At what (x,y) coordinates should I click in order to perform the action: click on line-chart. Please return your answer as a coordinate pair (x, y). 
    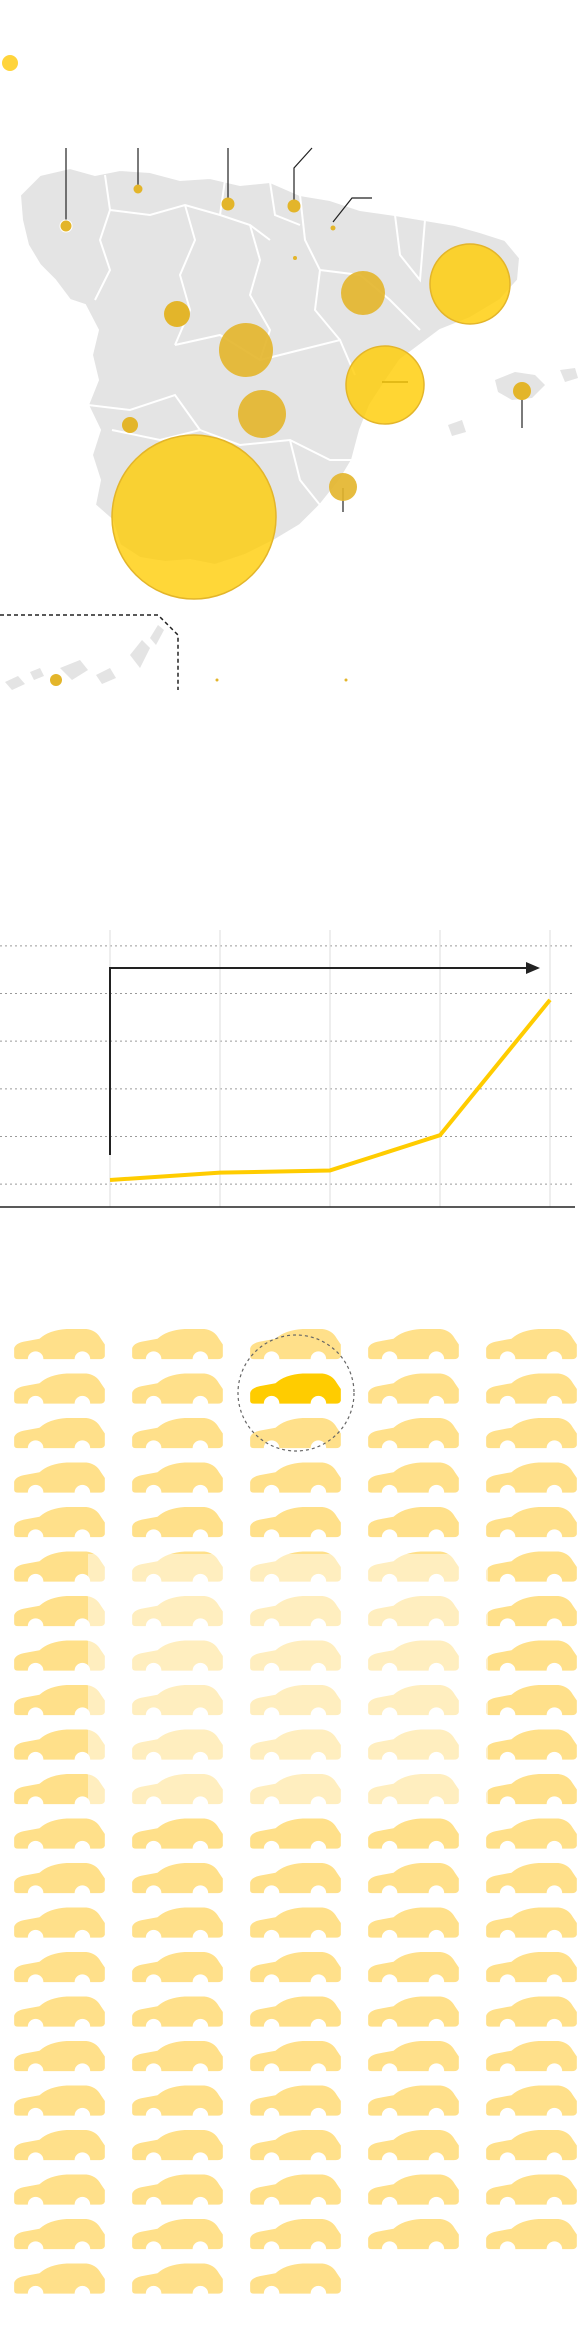
    Looking at the image, I should click on (287, 1069).